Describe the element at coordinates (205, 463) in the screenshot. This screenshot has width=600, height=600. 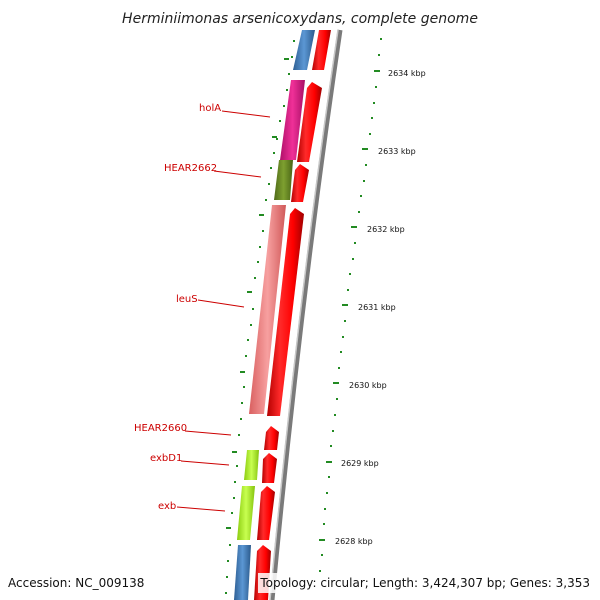
I see `leader-line-exbD1` at that location.